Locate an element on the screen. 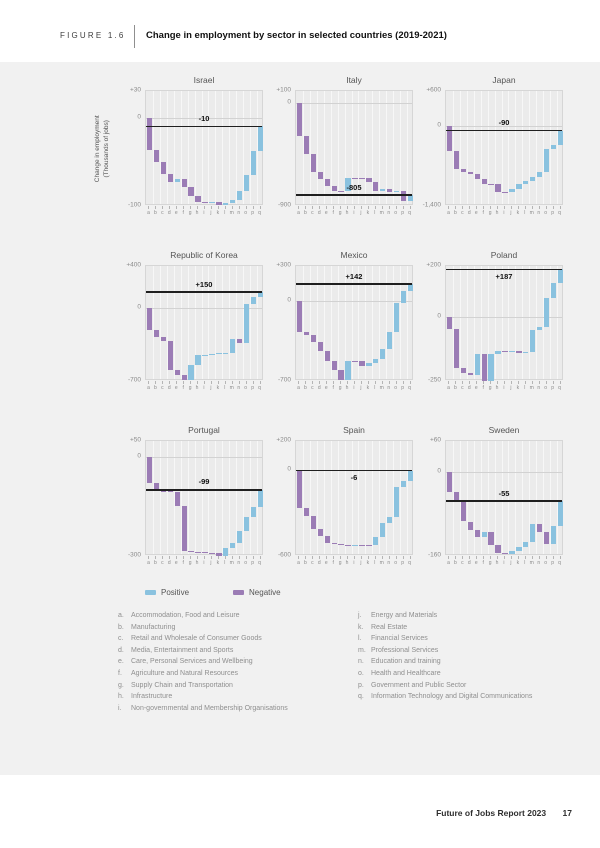 This screenshot has height=848, width=600. sector-key-item: m. Professional Services is located at coordinates (475, 650).